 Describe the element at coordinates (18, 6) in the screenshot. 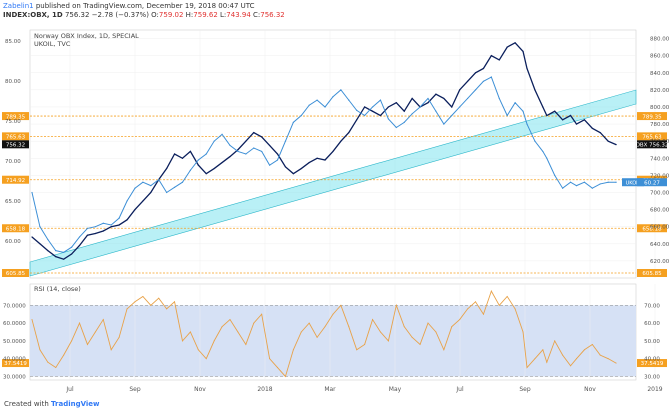

I see `author-link: Zabelin1` at that location.